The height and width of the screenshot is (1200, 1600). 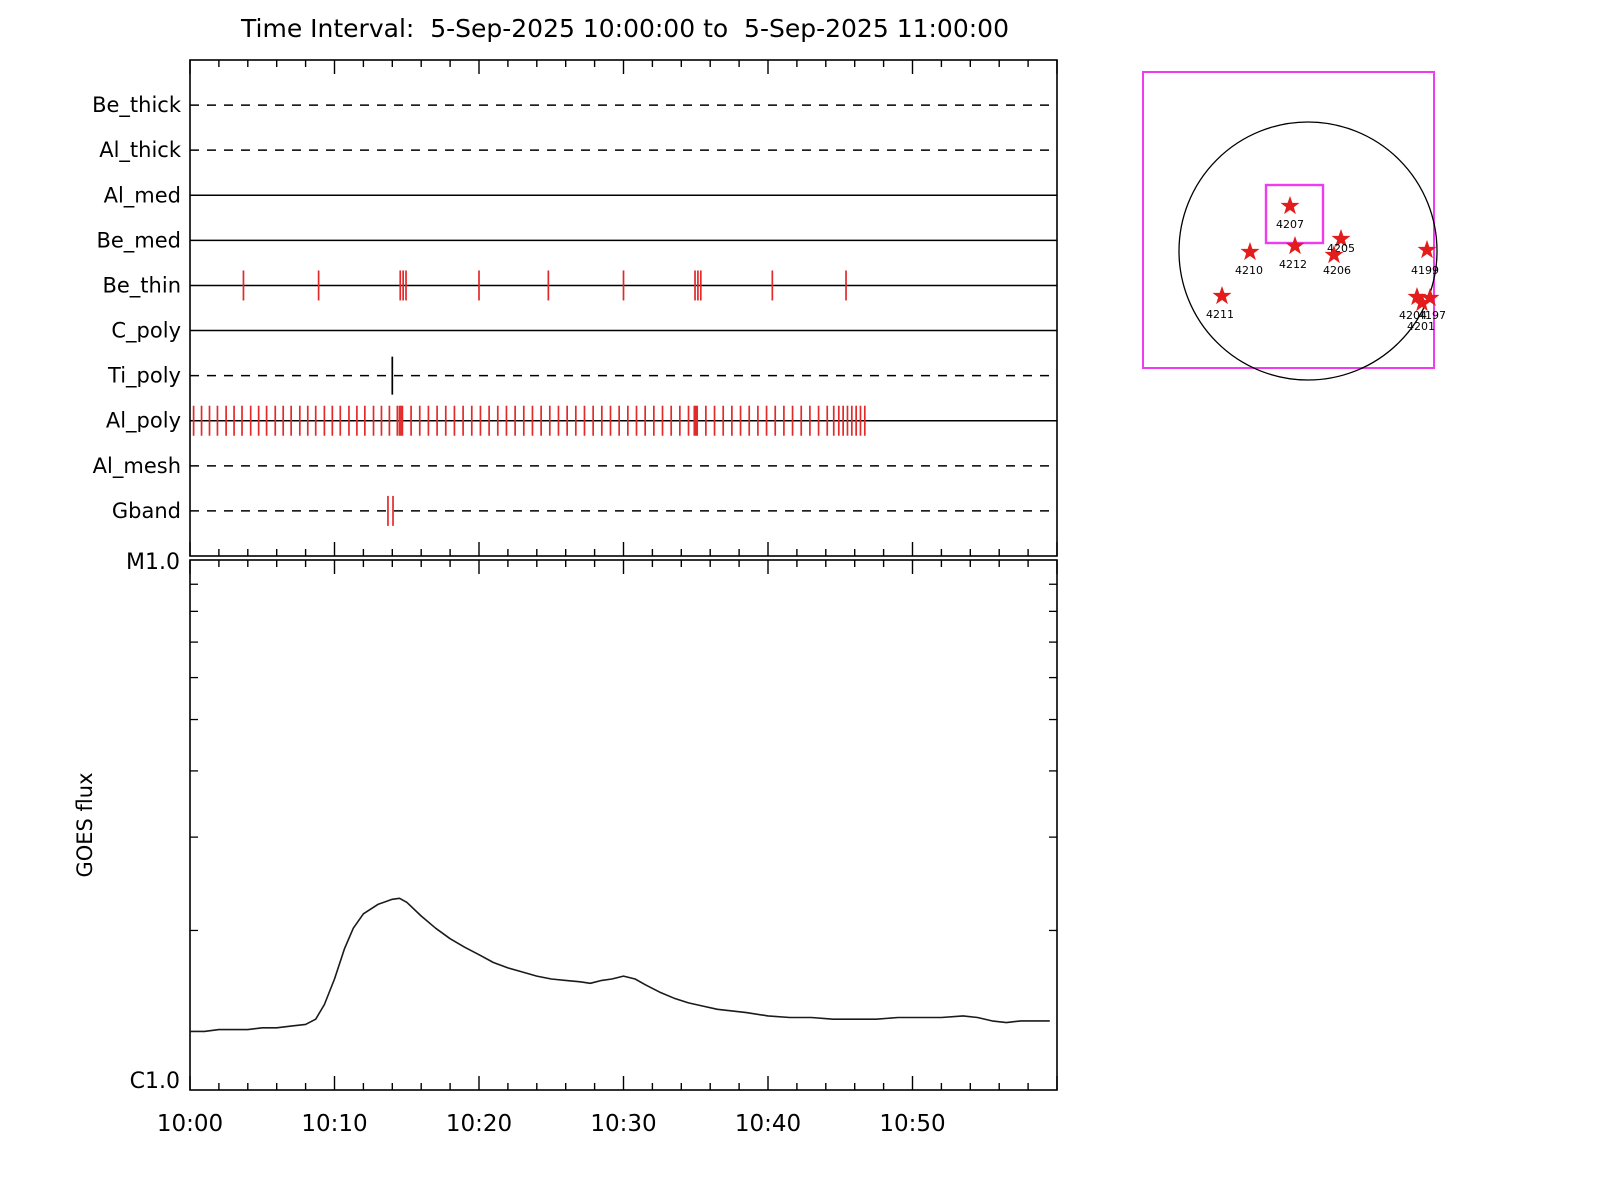 What do you see at coordinates (334, 1124) in the screenshot?
I see `goes-xaxis-tick-label: 10:10` at bounding box center [334, 1124].